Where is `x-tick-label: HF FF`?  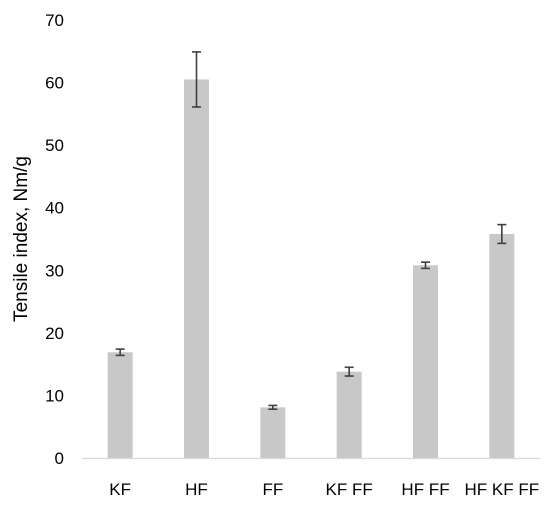 x-tick-label: HF FF is located at coordinates (425, 489).